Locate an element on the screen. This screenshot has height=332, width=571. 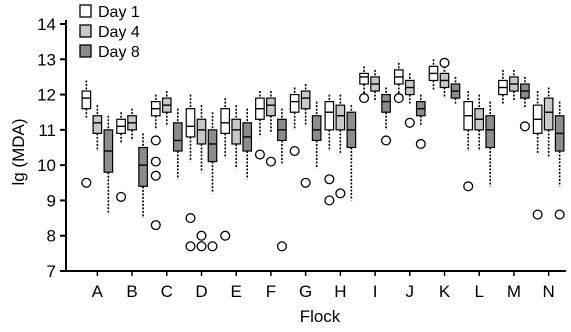
y-axis-label: lg (MDA) is located at coordinates (18, 151).